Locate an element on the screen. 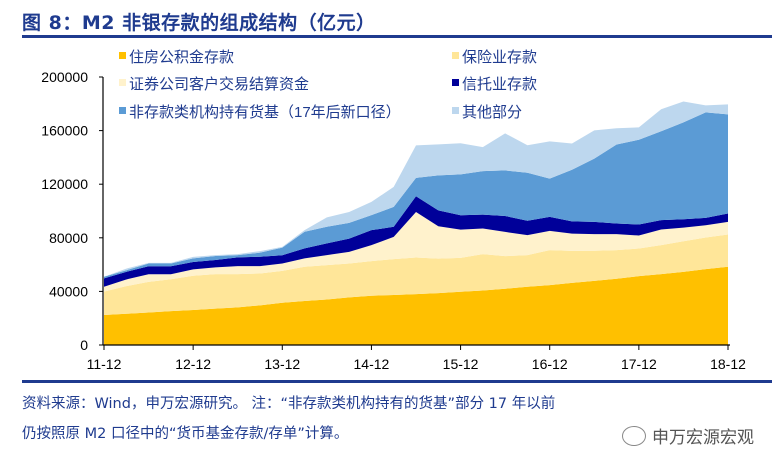 This screenshot has width=776, height=471. x-tick-label: 16-12 is located at coordinates (550, 364).